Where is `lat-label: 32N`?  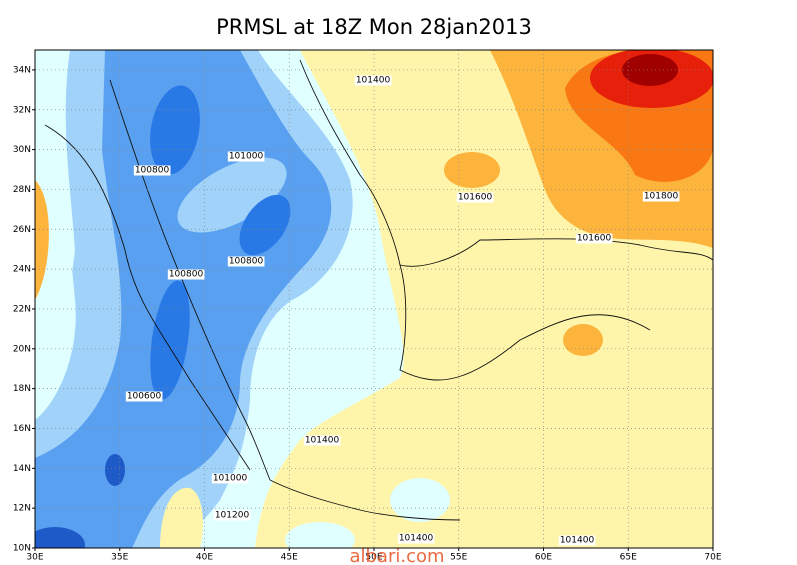
lat-label: 32N is located at coordinates (22, 110).